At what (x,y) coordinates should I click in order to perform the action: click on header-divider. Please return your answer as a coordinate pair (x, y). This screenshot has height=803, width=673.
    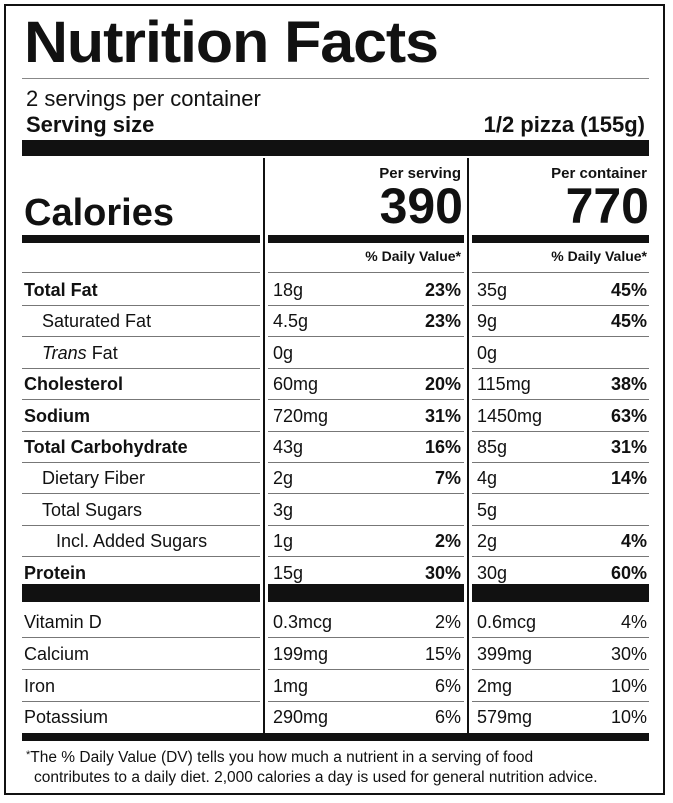
    Looking at the image, I should click on (560, 272).